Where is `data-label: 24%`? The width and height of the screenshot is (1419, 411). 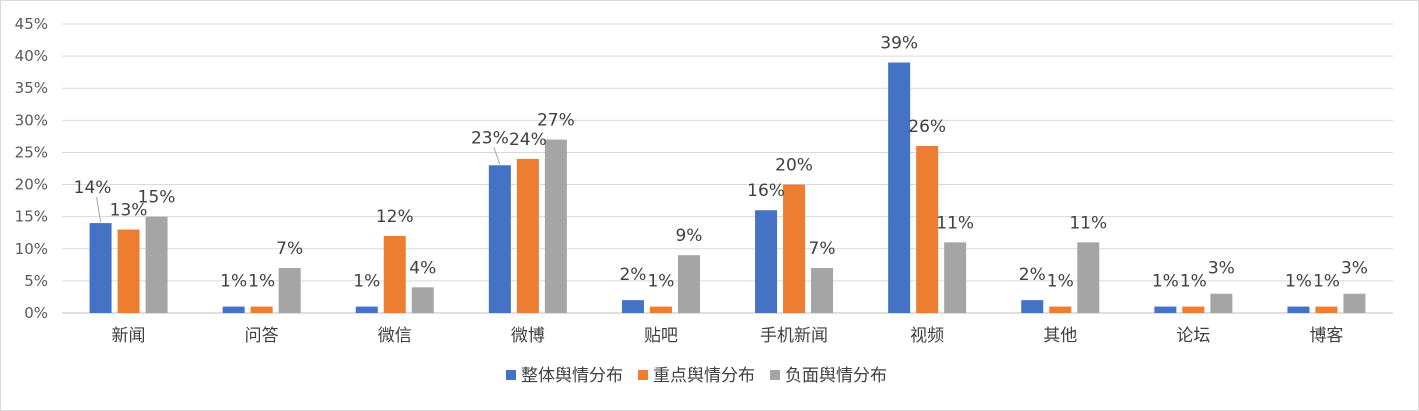
data-label: 24% is located at coordinates (528, 140).